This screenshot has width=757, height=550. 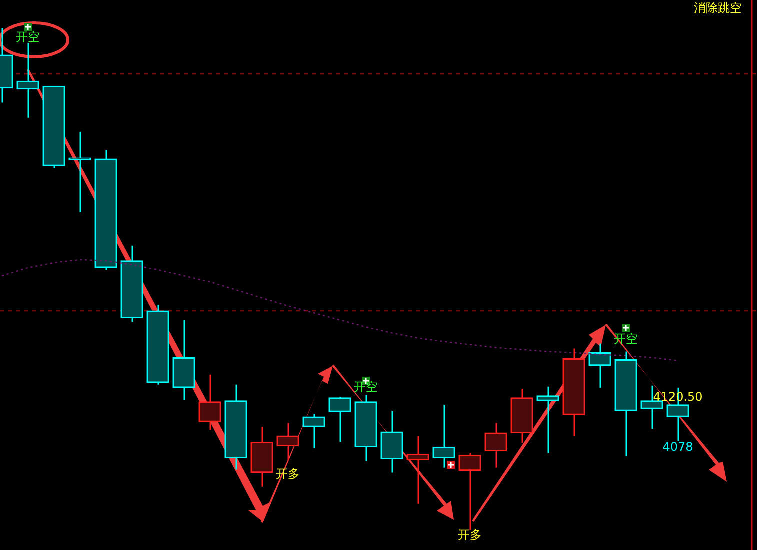 I want to click on annotation: 开多, so click(x=470, y=535).